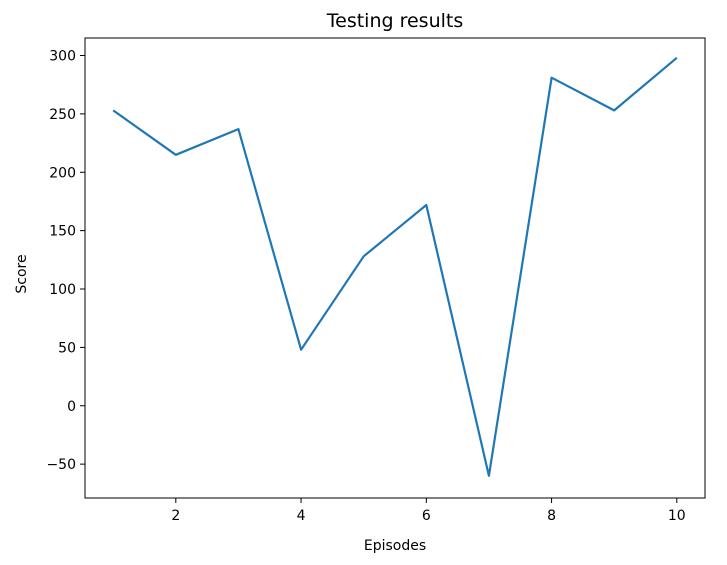 This screenshot has width=727, height=565. What do you see at coordinates (62, 57) in the screenshot?
I see `y-tick-label: 300` at bounding box center [62, 57].